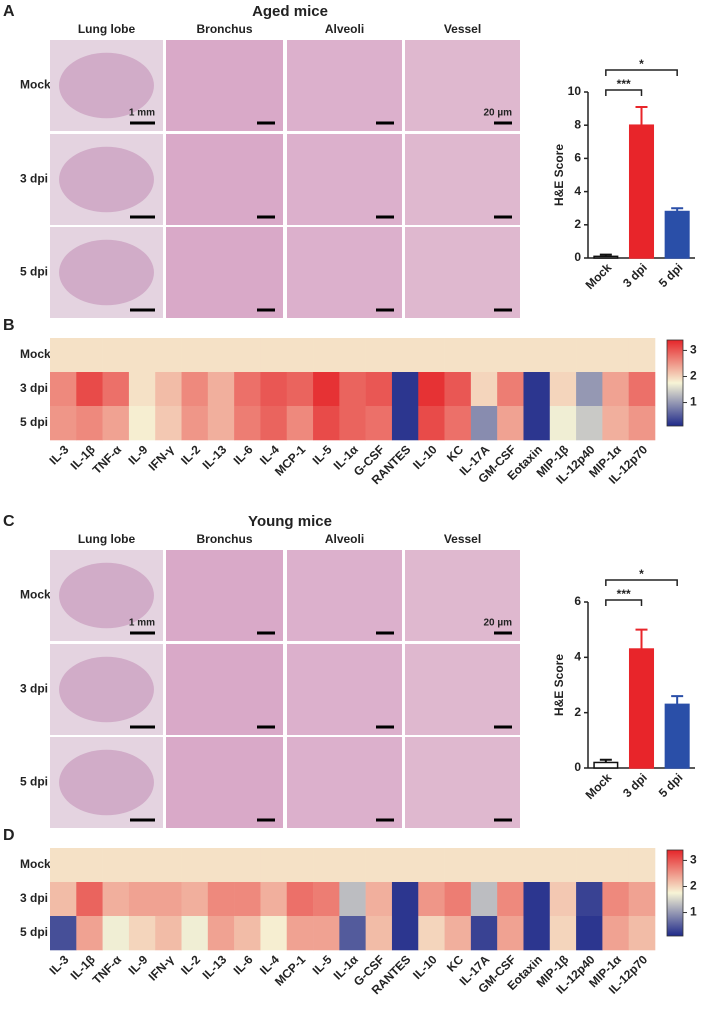  Describe the element at coordinates (243, 964) in the screenshot. I see `x-tick-label: IL-6` at that location.